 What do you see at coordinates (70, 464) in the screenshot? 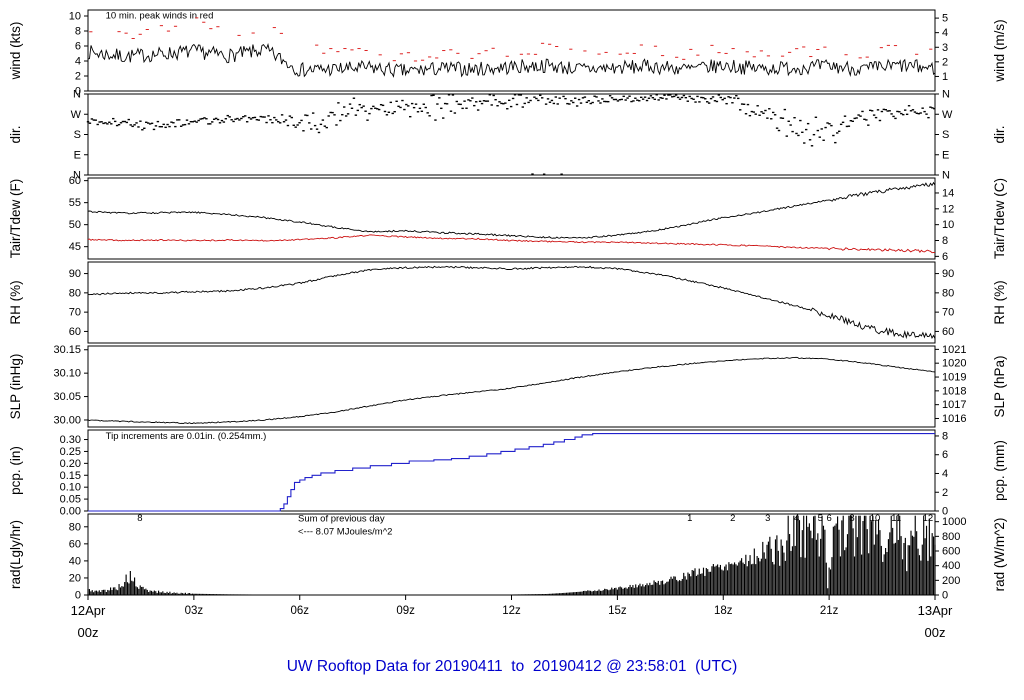
I see `y-tick-label-left: 0.20` at bounding box center [70, 464].